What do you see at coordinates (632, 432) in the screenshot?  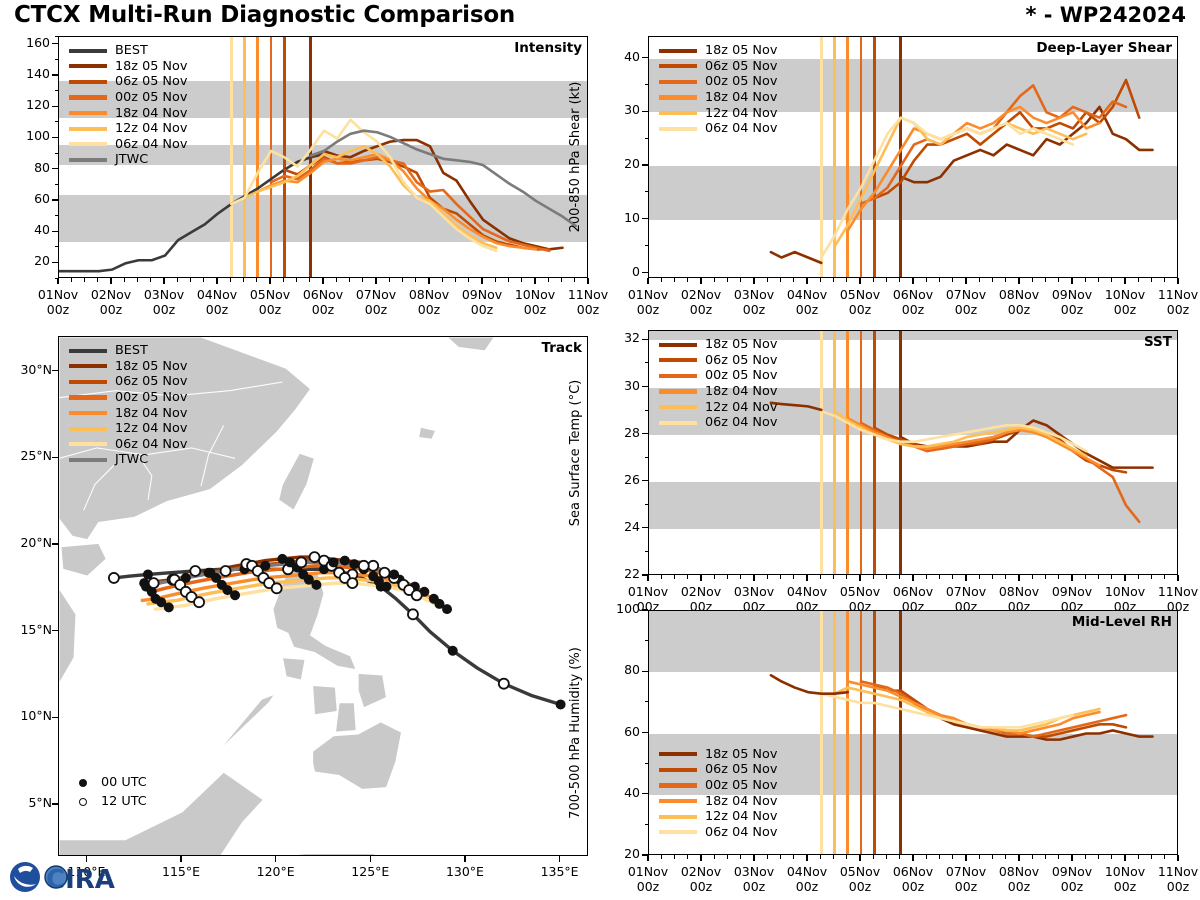 I see `y-tick-label: 28` at bounding box center [632, 432].